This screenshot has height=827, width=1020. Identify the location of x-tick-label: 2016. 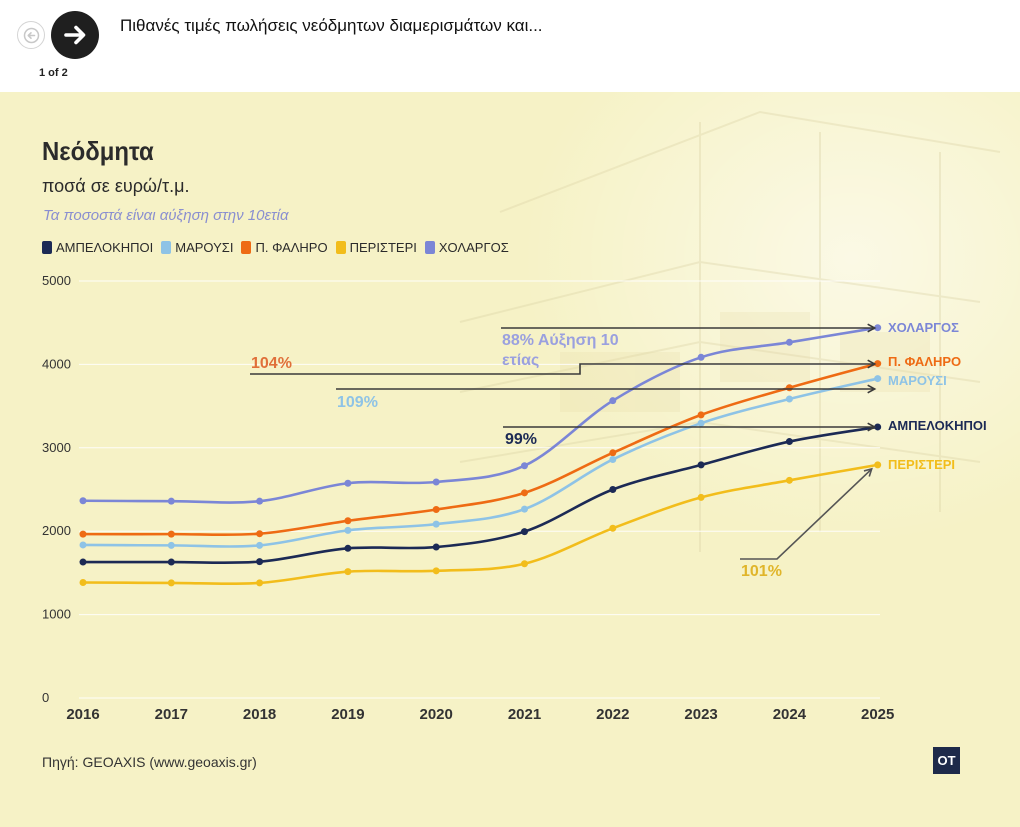
(82, 714).